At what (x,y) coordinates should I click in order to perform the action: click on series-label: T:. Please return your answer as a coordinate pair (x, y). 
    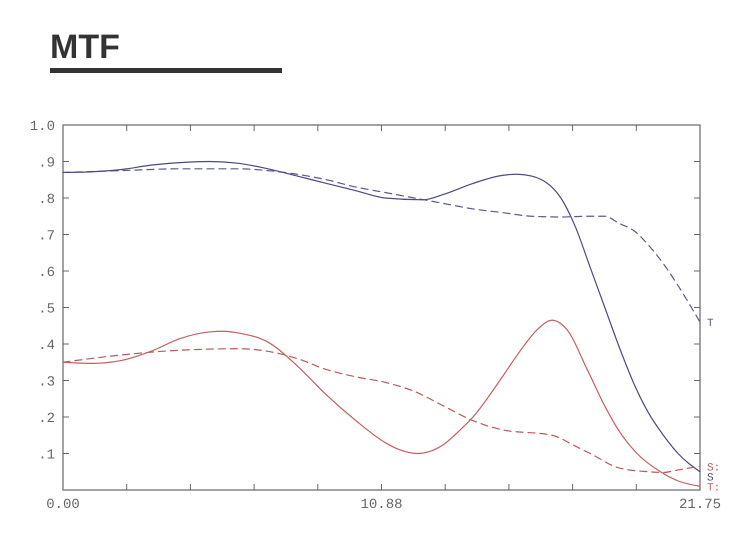
    Looking at the image, I should click on (713, 488).